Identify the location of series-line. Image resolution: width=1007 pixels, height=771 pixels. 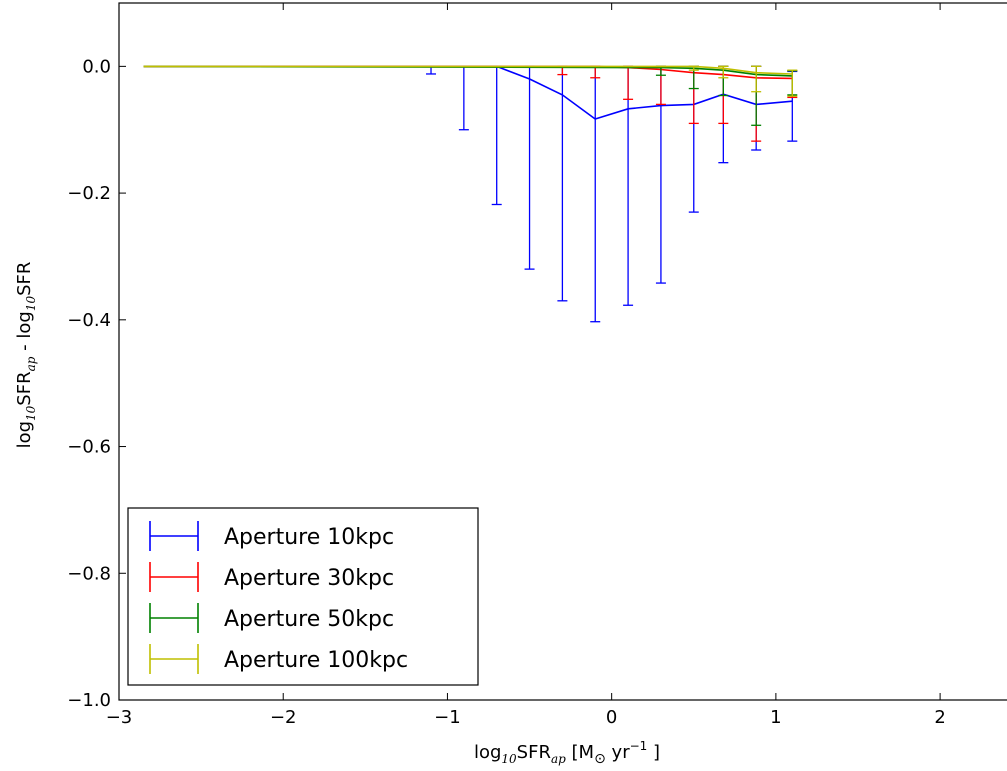
(468, 71).